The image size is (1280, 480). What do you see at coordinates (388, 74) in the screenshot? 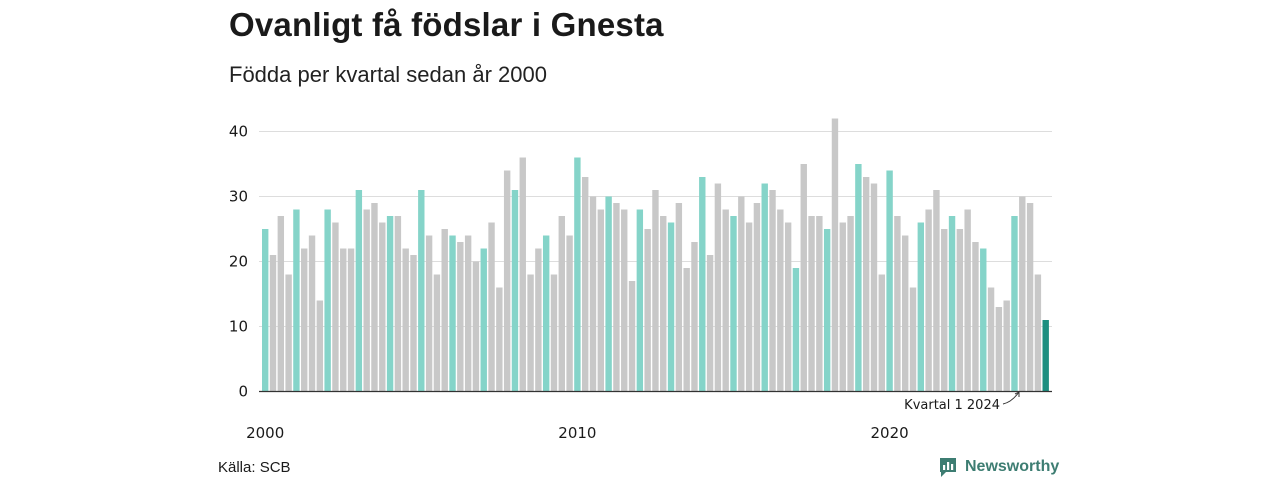
I see `chart-subtitle: Födda per kvartal sedan år 2000` at bounding box center [388, 74].